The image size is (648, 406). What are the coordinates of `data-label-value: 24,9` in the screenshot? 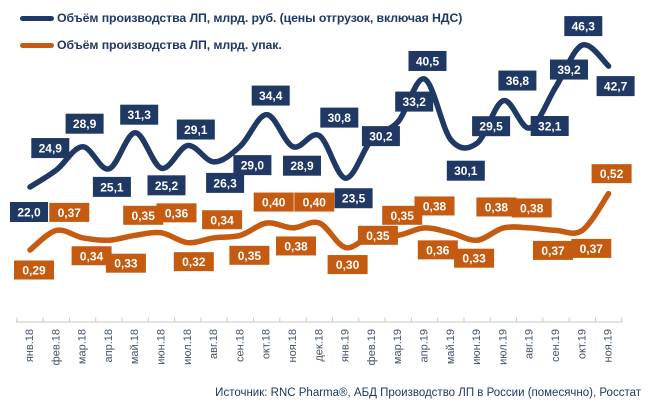 It's located at (51, 149).